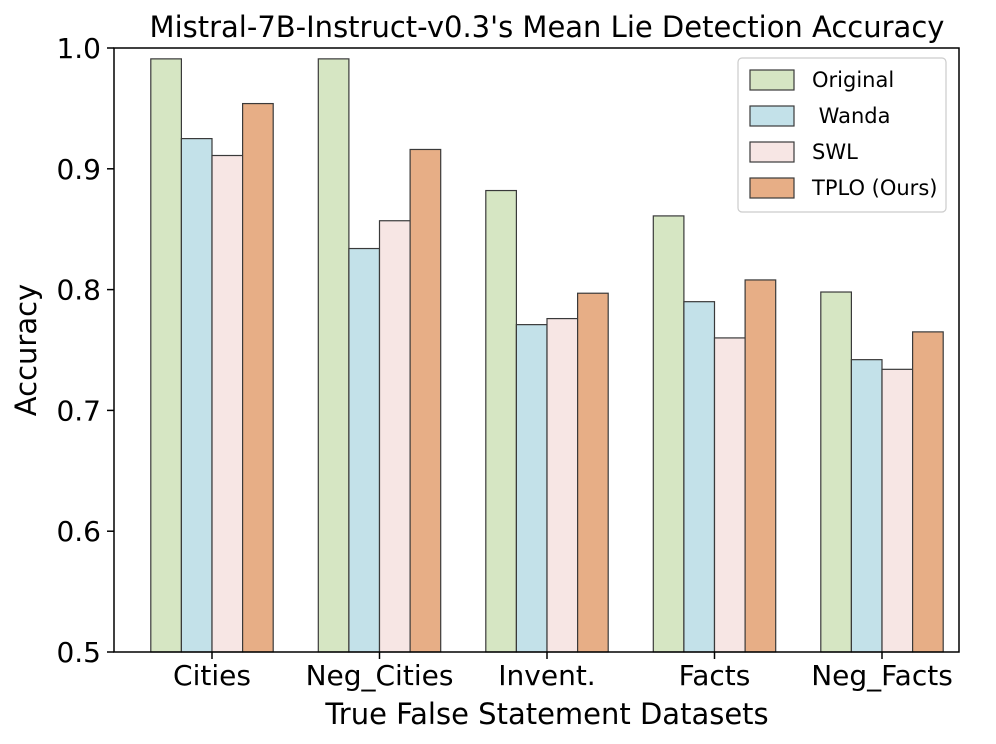 This screenshot has height=744, width=996. Describe the element at coordinates (882, 675) in the screenshot. I see `x-tick-label: Neg_Facts` at that location.